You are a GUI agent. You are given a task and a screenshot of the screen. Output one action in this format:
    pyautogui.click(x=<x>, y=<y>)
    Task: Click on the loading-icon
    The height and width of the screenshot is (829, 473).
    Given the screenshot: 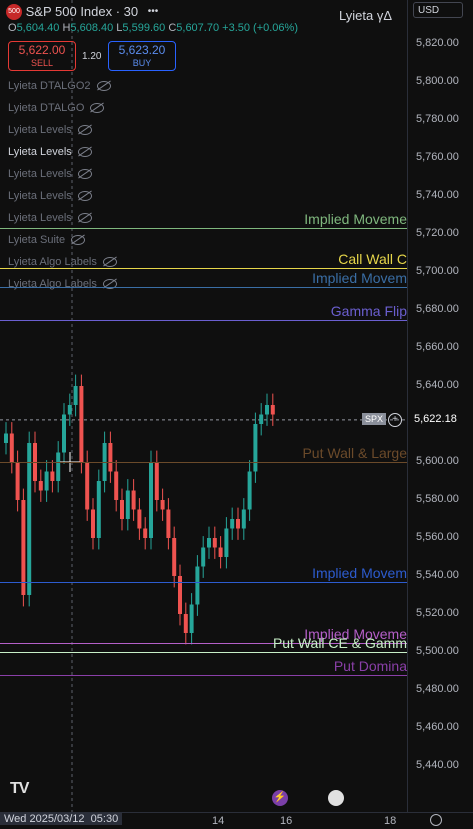 What is the action you would take?
    pyautogui.click(x=84, y=152)
    